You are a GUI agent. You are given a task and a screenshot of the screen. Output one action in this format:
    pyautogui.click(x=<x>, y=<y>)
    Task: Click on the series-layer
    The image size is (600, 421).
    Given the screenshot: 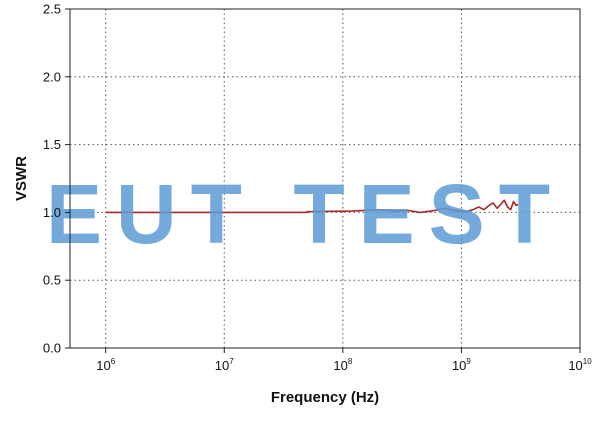 What is the action you would take?
    pyautogui.click(x=312, y=206)
    